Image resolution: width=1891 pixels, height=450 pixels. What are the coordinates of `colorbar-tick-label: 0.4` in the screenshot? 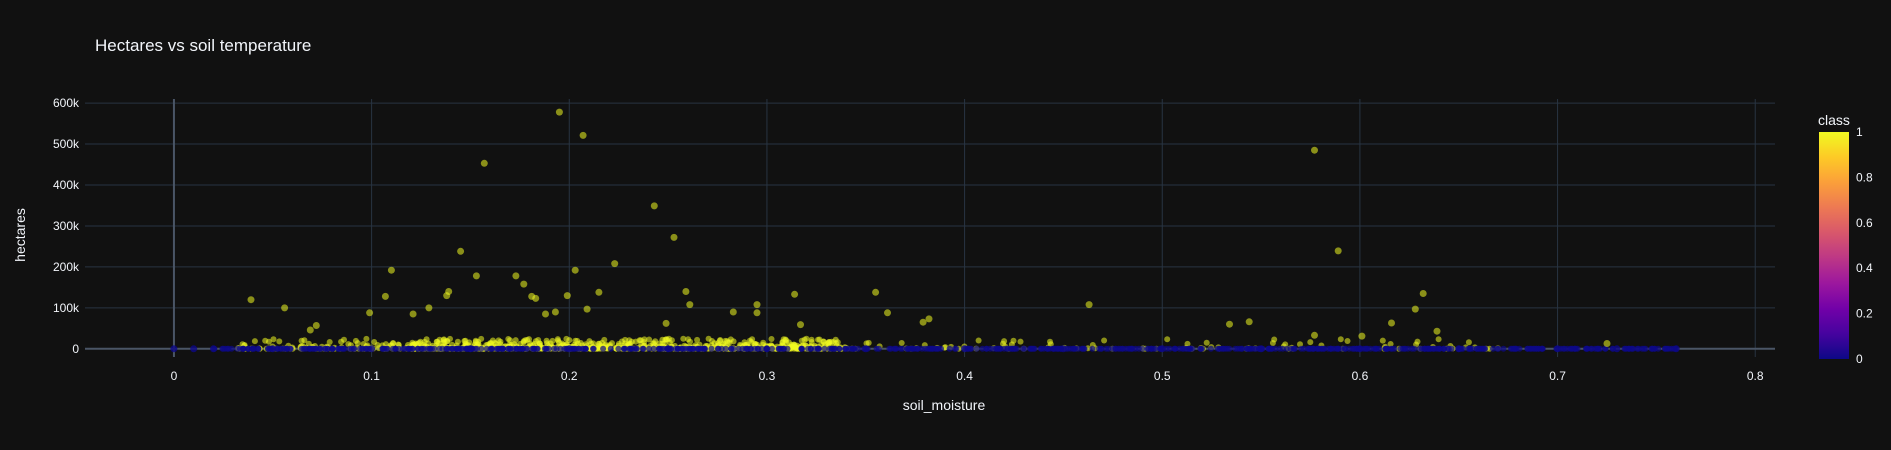 It's located at (1864, 268).